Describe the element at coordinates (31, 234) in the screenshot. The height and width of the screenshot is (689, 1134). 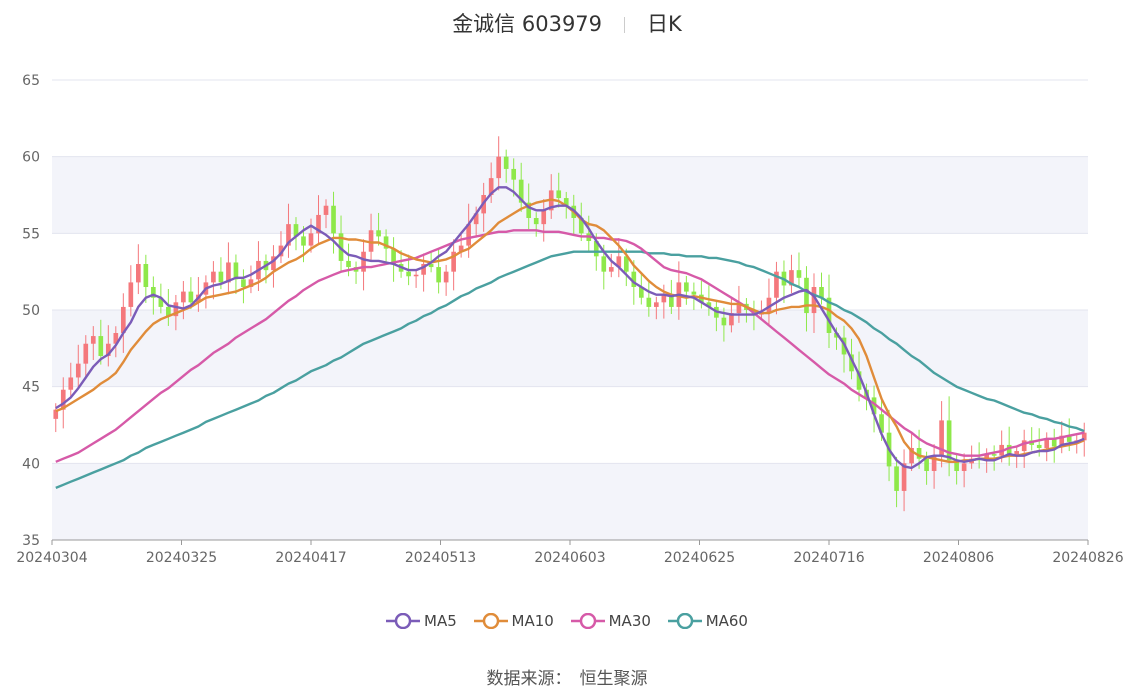
I see `y-tick-label: 55` at that location.